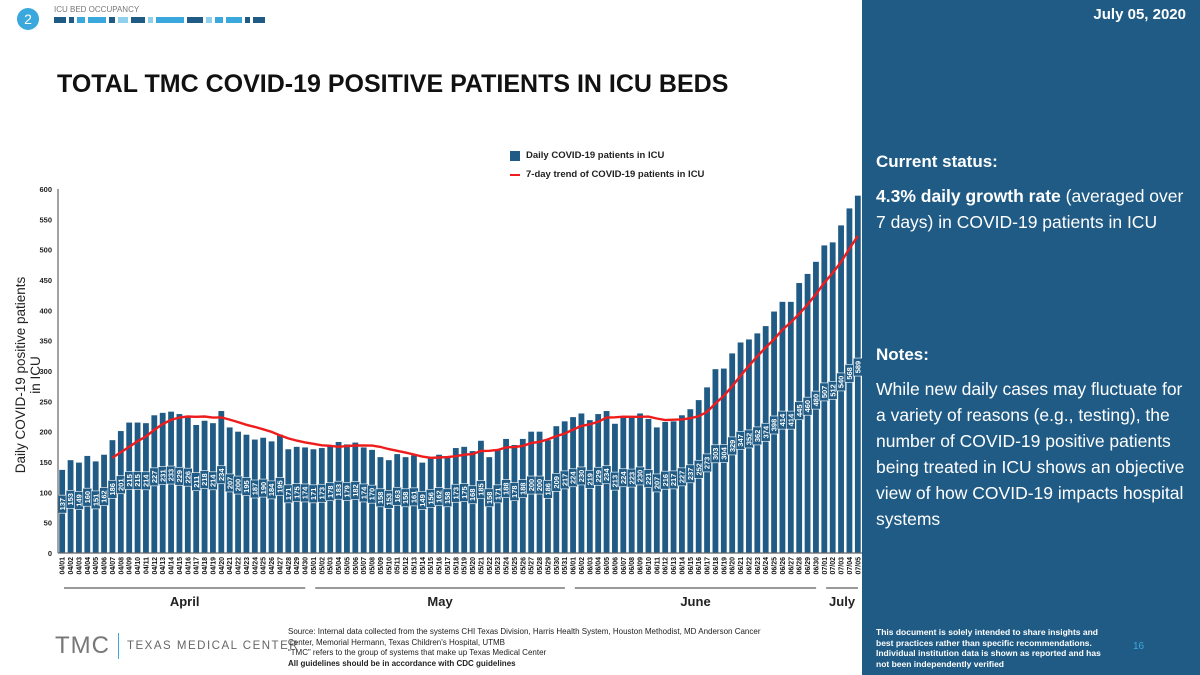 The height and width of the screenshot is (675, 1200). I want to click on x-tick-label: 06/15, so click(691, 566).